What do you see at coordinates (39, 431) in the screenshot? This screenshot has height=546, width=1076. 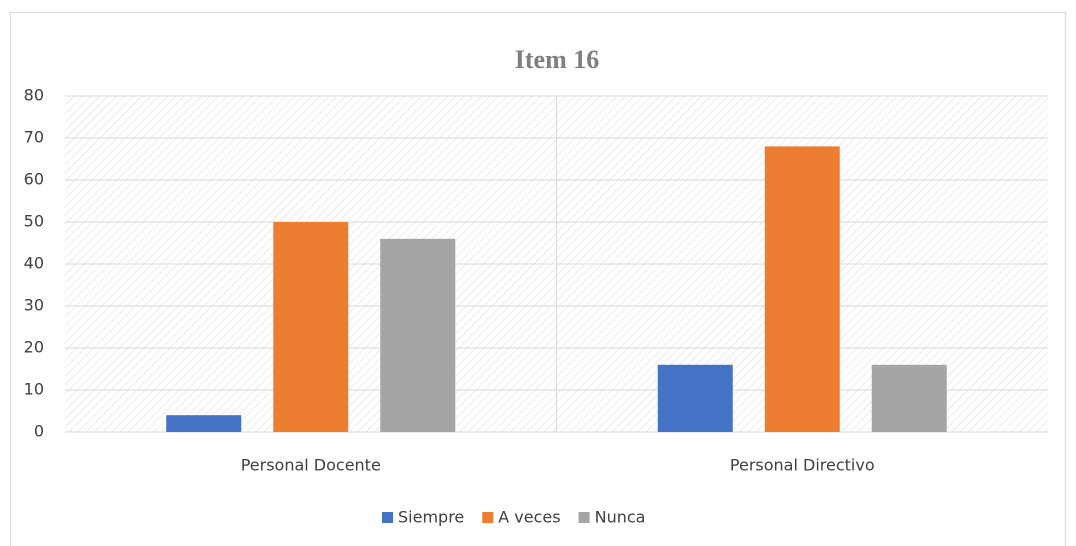 I see `y-tick-label: 0` at bounding box center [39, 431].